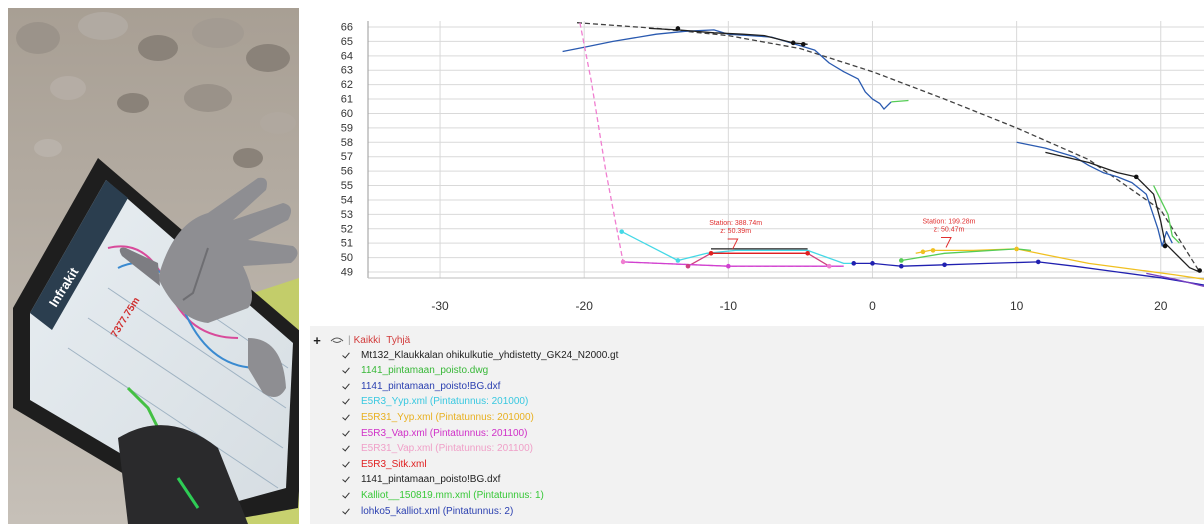 This screenshot has height=524, width=1204. What do you see at coordinates (437, 511) in the screenshot?
I see `layer-label: lohko5_kalliot.xml (Pintatunnus: 2)` at bounding box center [437, 511].